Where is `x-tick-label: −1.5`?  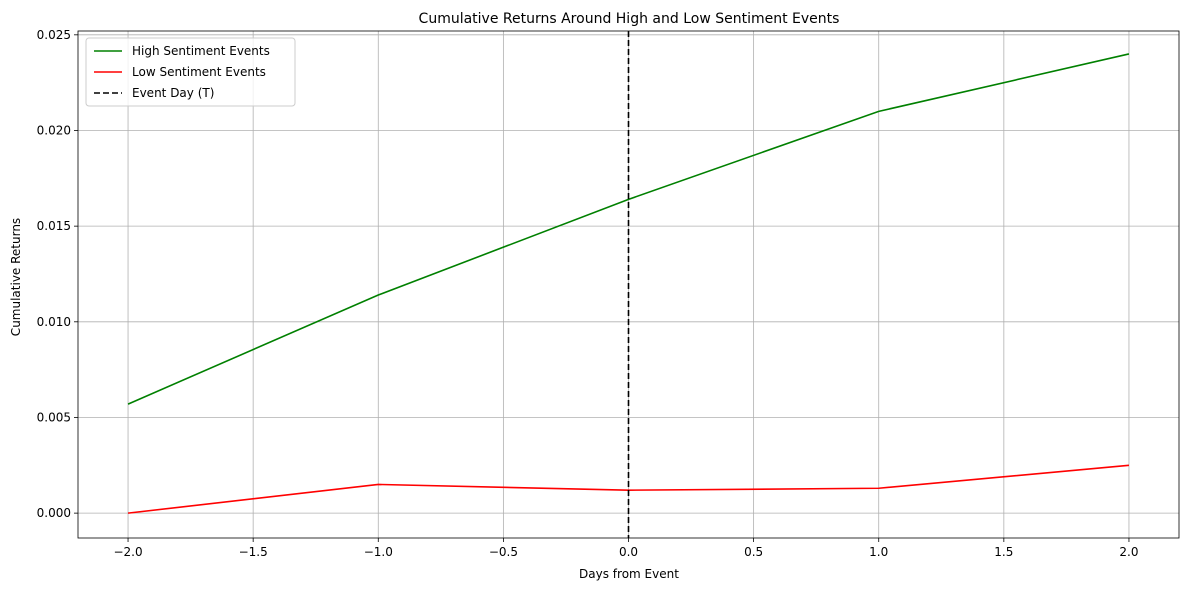 x-tick-label: −1.5 is located at coordinates (253, 552).